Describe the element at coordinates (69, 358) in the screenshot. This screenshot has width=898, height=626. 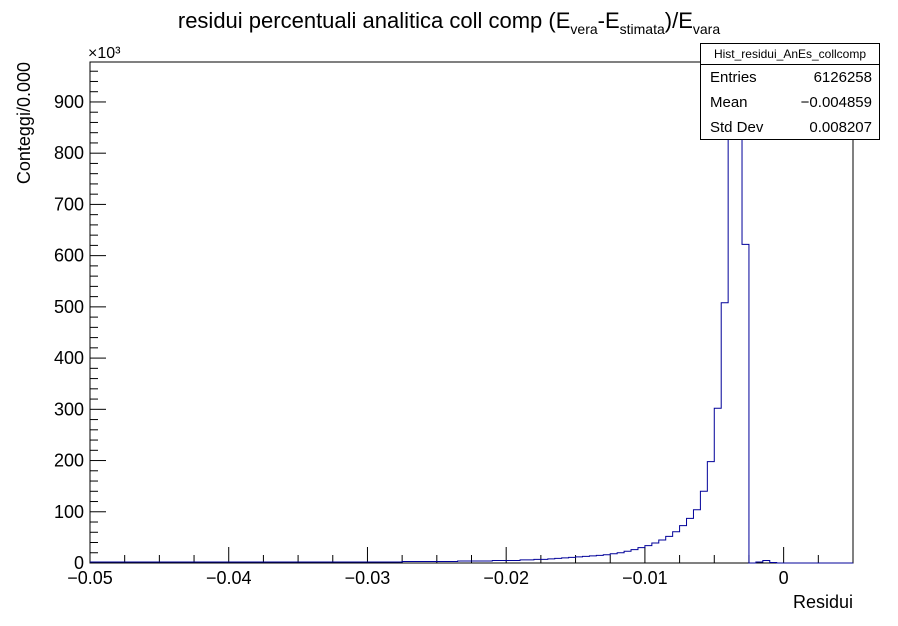
I see `y-tick-label: 400` at that location.